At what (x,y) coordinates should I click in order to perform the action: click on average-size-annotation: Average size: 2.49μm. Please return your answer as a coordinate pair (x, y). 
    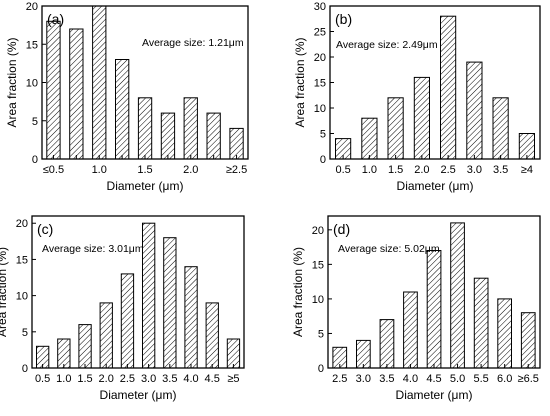
    Looking at the image, I should click on (387, 45).